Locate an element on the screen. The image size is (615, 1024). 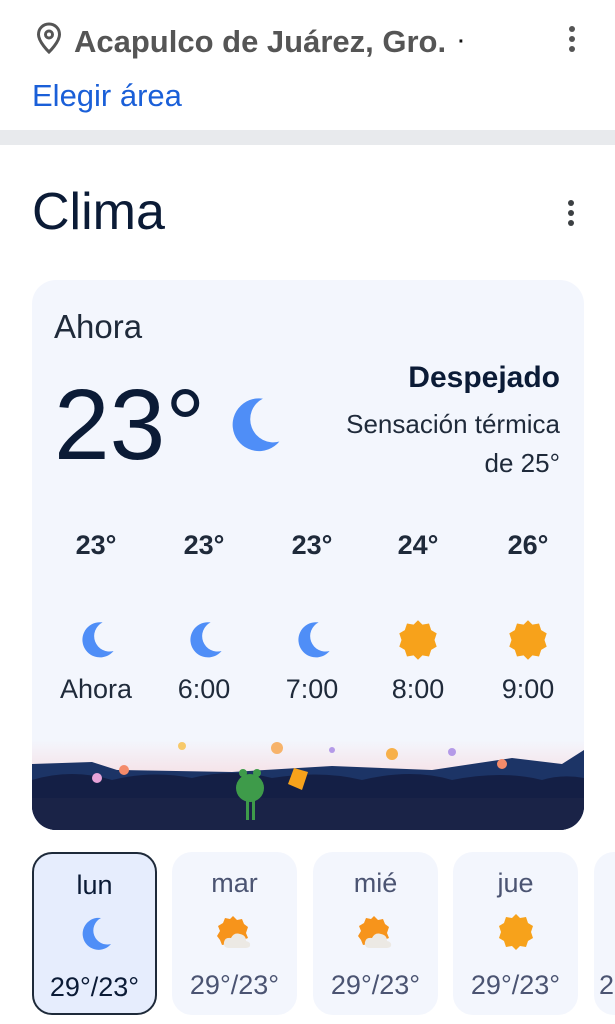
day-label is located at coordinates (607, 885).